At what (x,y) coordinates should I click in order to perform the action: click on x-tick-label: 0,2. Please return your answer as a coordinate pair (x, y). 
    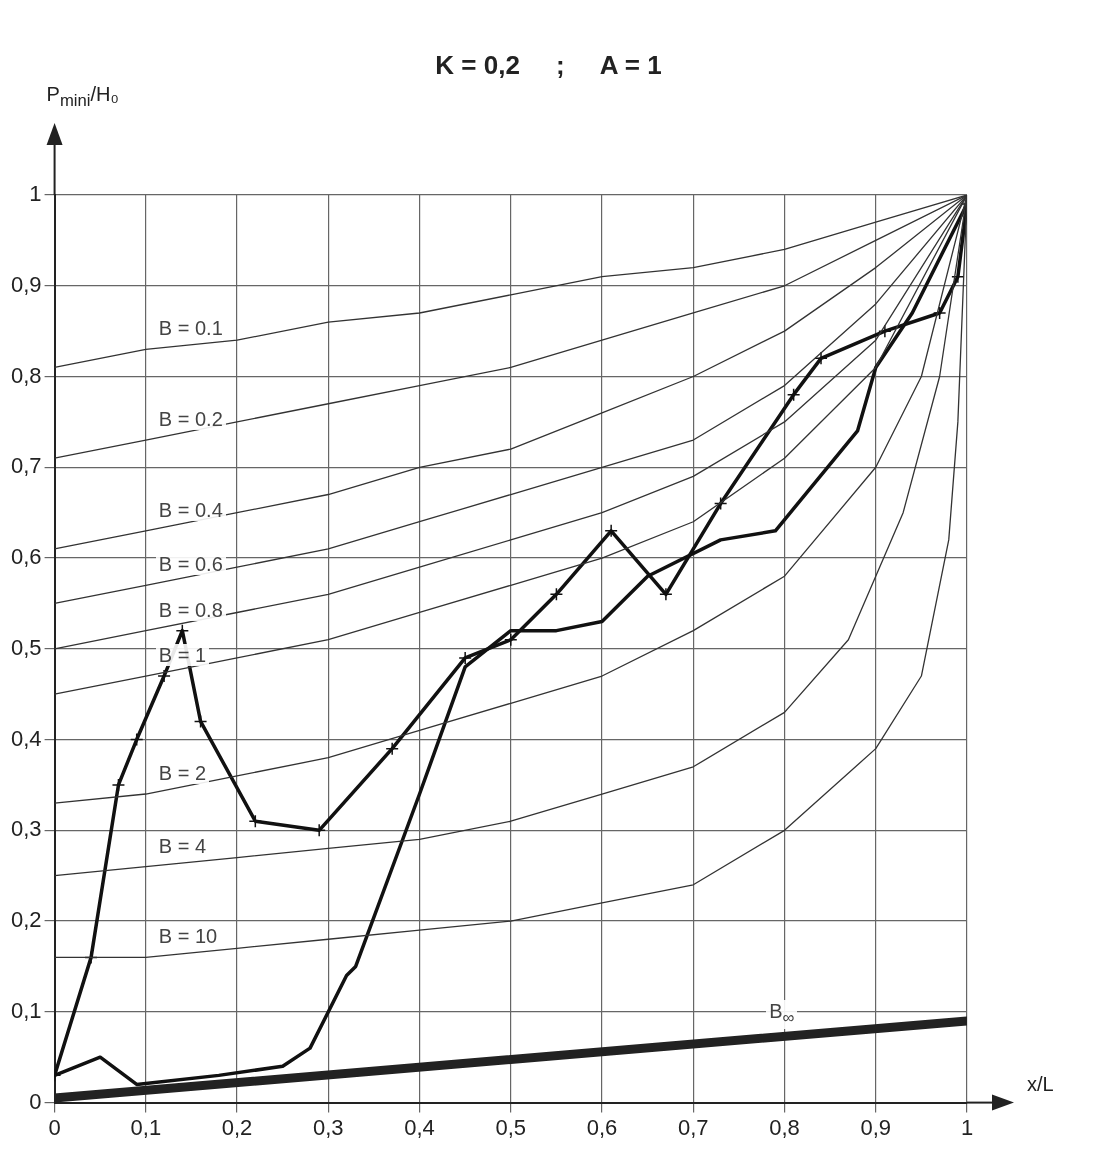
    Looking at the image, I should click on (237, 1127).